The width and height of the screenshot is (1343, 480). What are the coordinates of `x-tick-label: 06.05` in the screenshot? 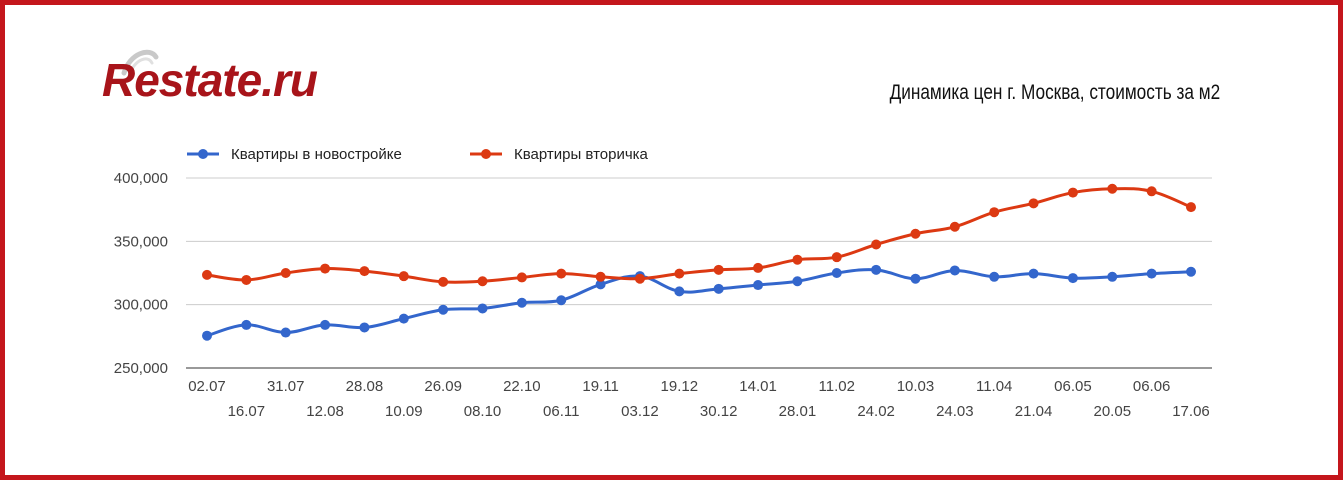 It's located at (1073, 386).